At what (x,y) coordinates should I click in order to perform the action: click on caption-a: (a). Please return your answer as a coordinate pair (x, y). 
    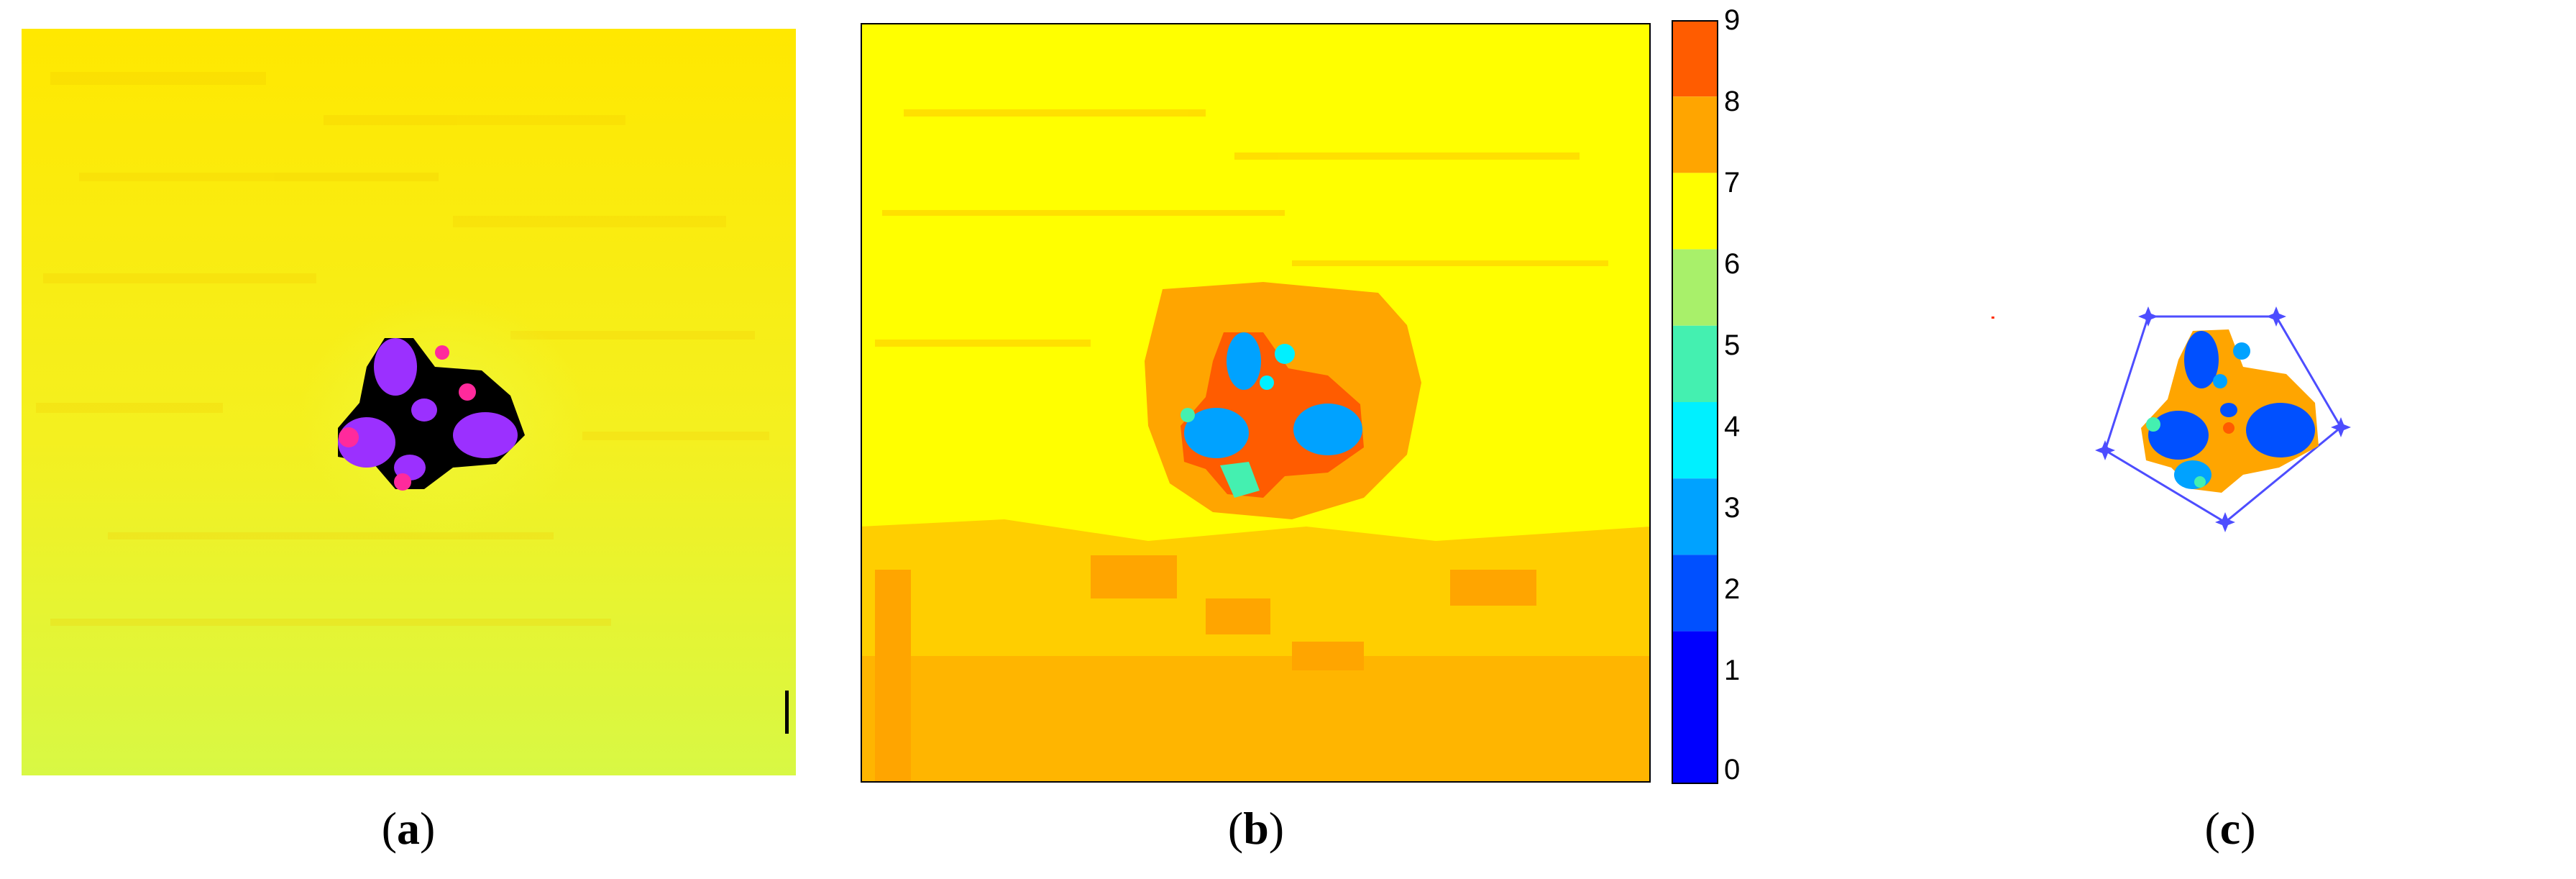
    Looking at the image, I should click on (408, 828).